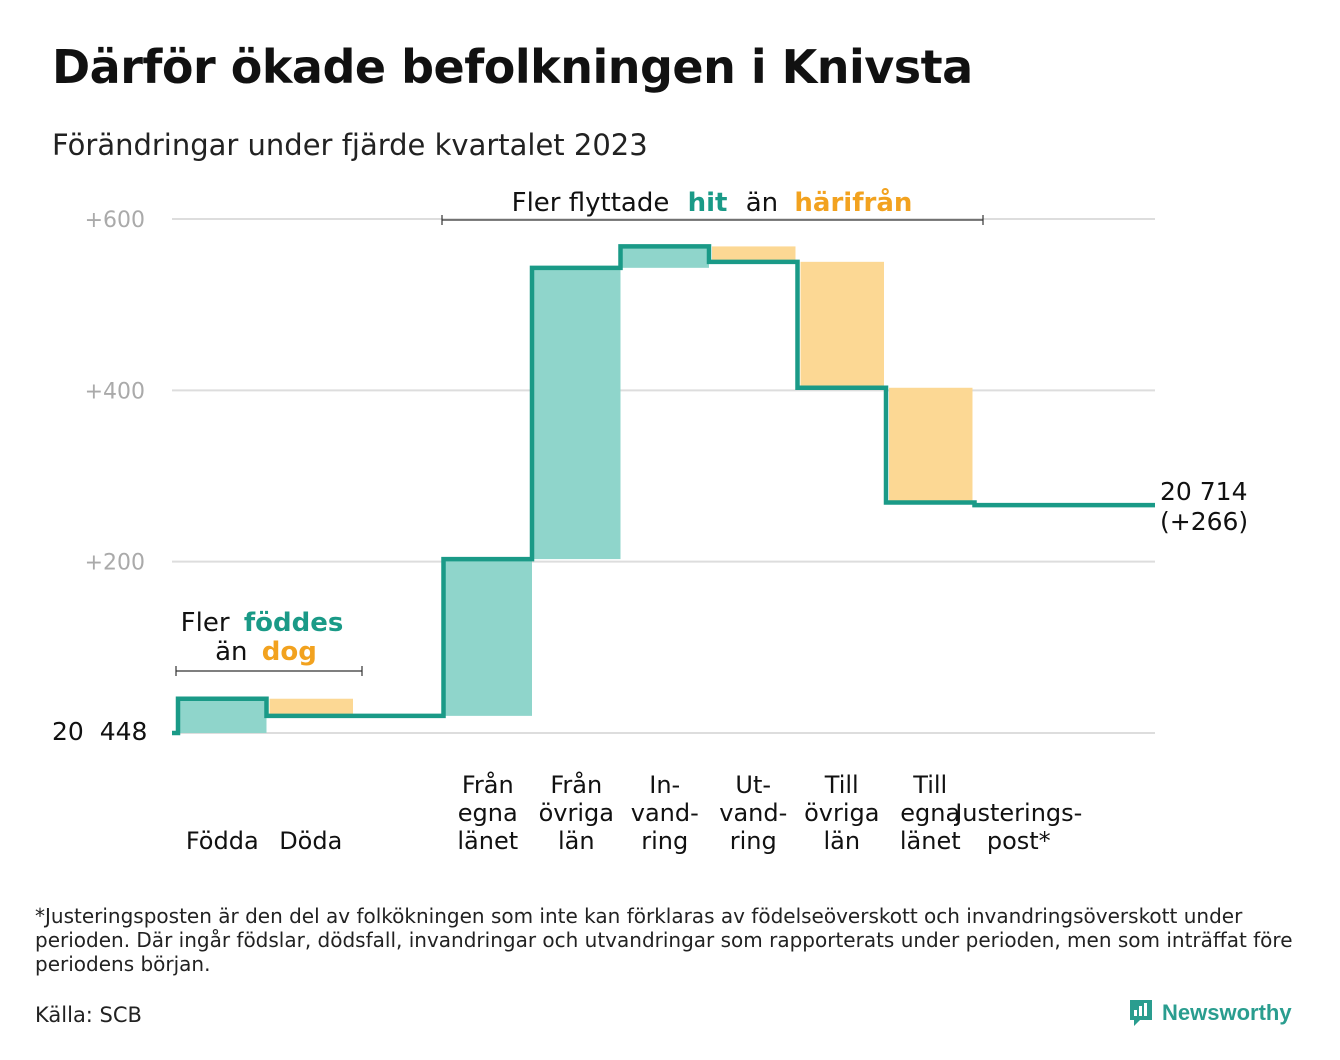 The image size is (1340, 1060). What do you see at coordinates (576, 813) in the screenshot?
I see `category-label-4-1: övriga` at bounding box center [576, 813].